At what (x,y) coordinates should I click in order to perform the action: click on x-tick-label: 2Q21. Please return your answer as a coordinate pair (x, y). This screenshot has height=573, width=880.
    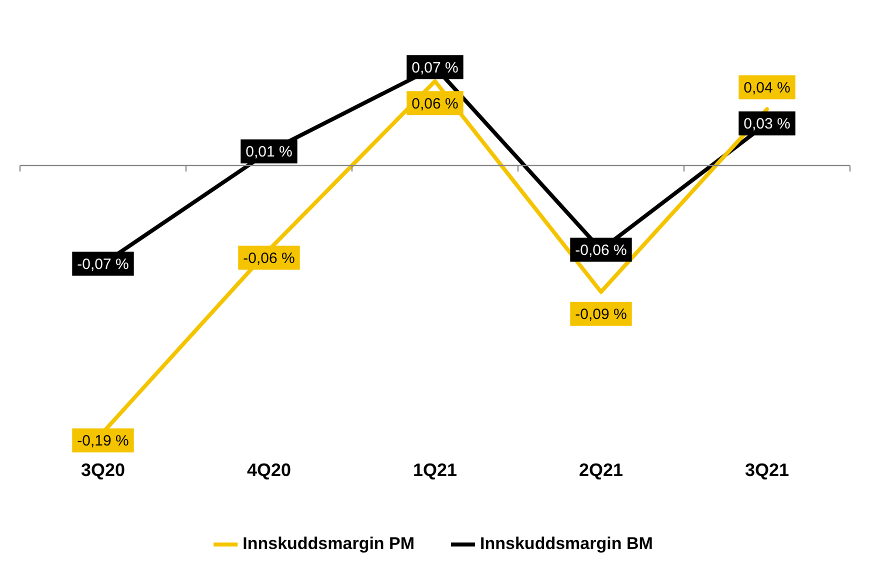
    Looking at the image, I should click on (601, 470).